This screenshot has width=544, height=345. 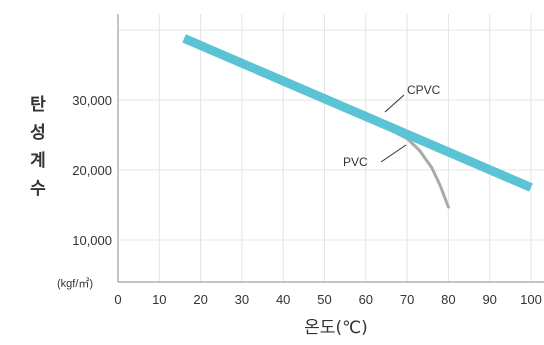 What do you see at coordinates (392, 126) in the screenshot?
I see `annotations: CPVC PVC` at bounding box center [392, 126].